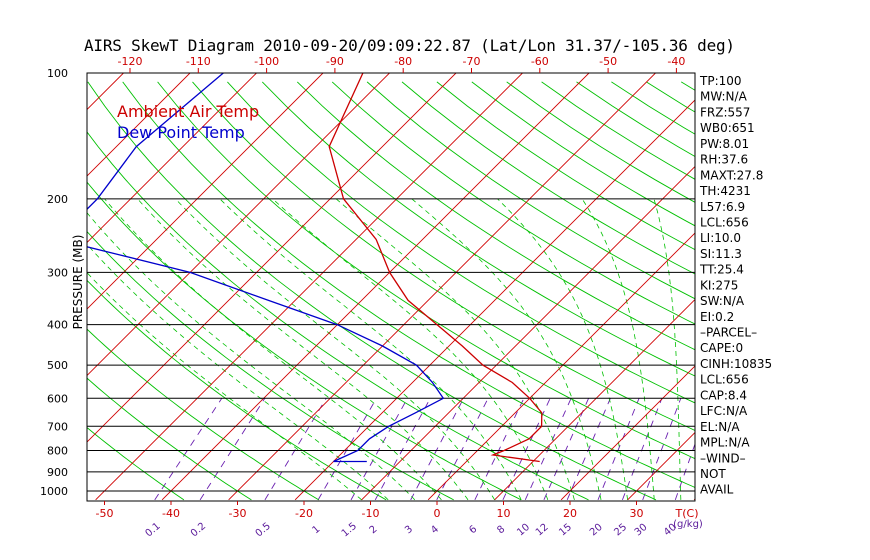 This screenshot has width=870, height=560. I want to click on mixing-ratio-label: 30, so click(641, 530).